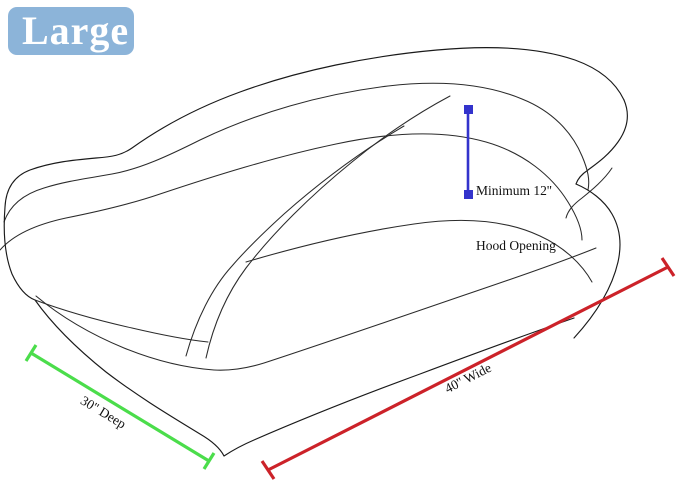 The height and width of the screenshot is (480, 679). Describe the element at coordinates (589, 193) in the screenshot. I see `cover-fold-rear-wrap` at that location.